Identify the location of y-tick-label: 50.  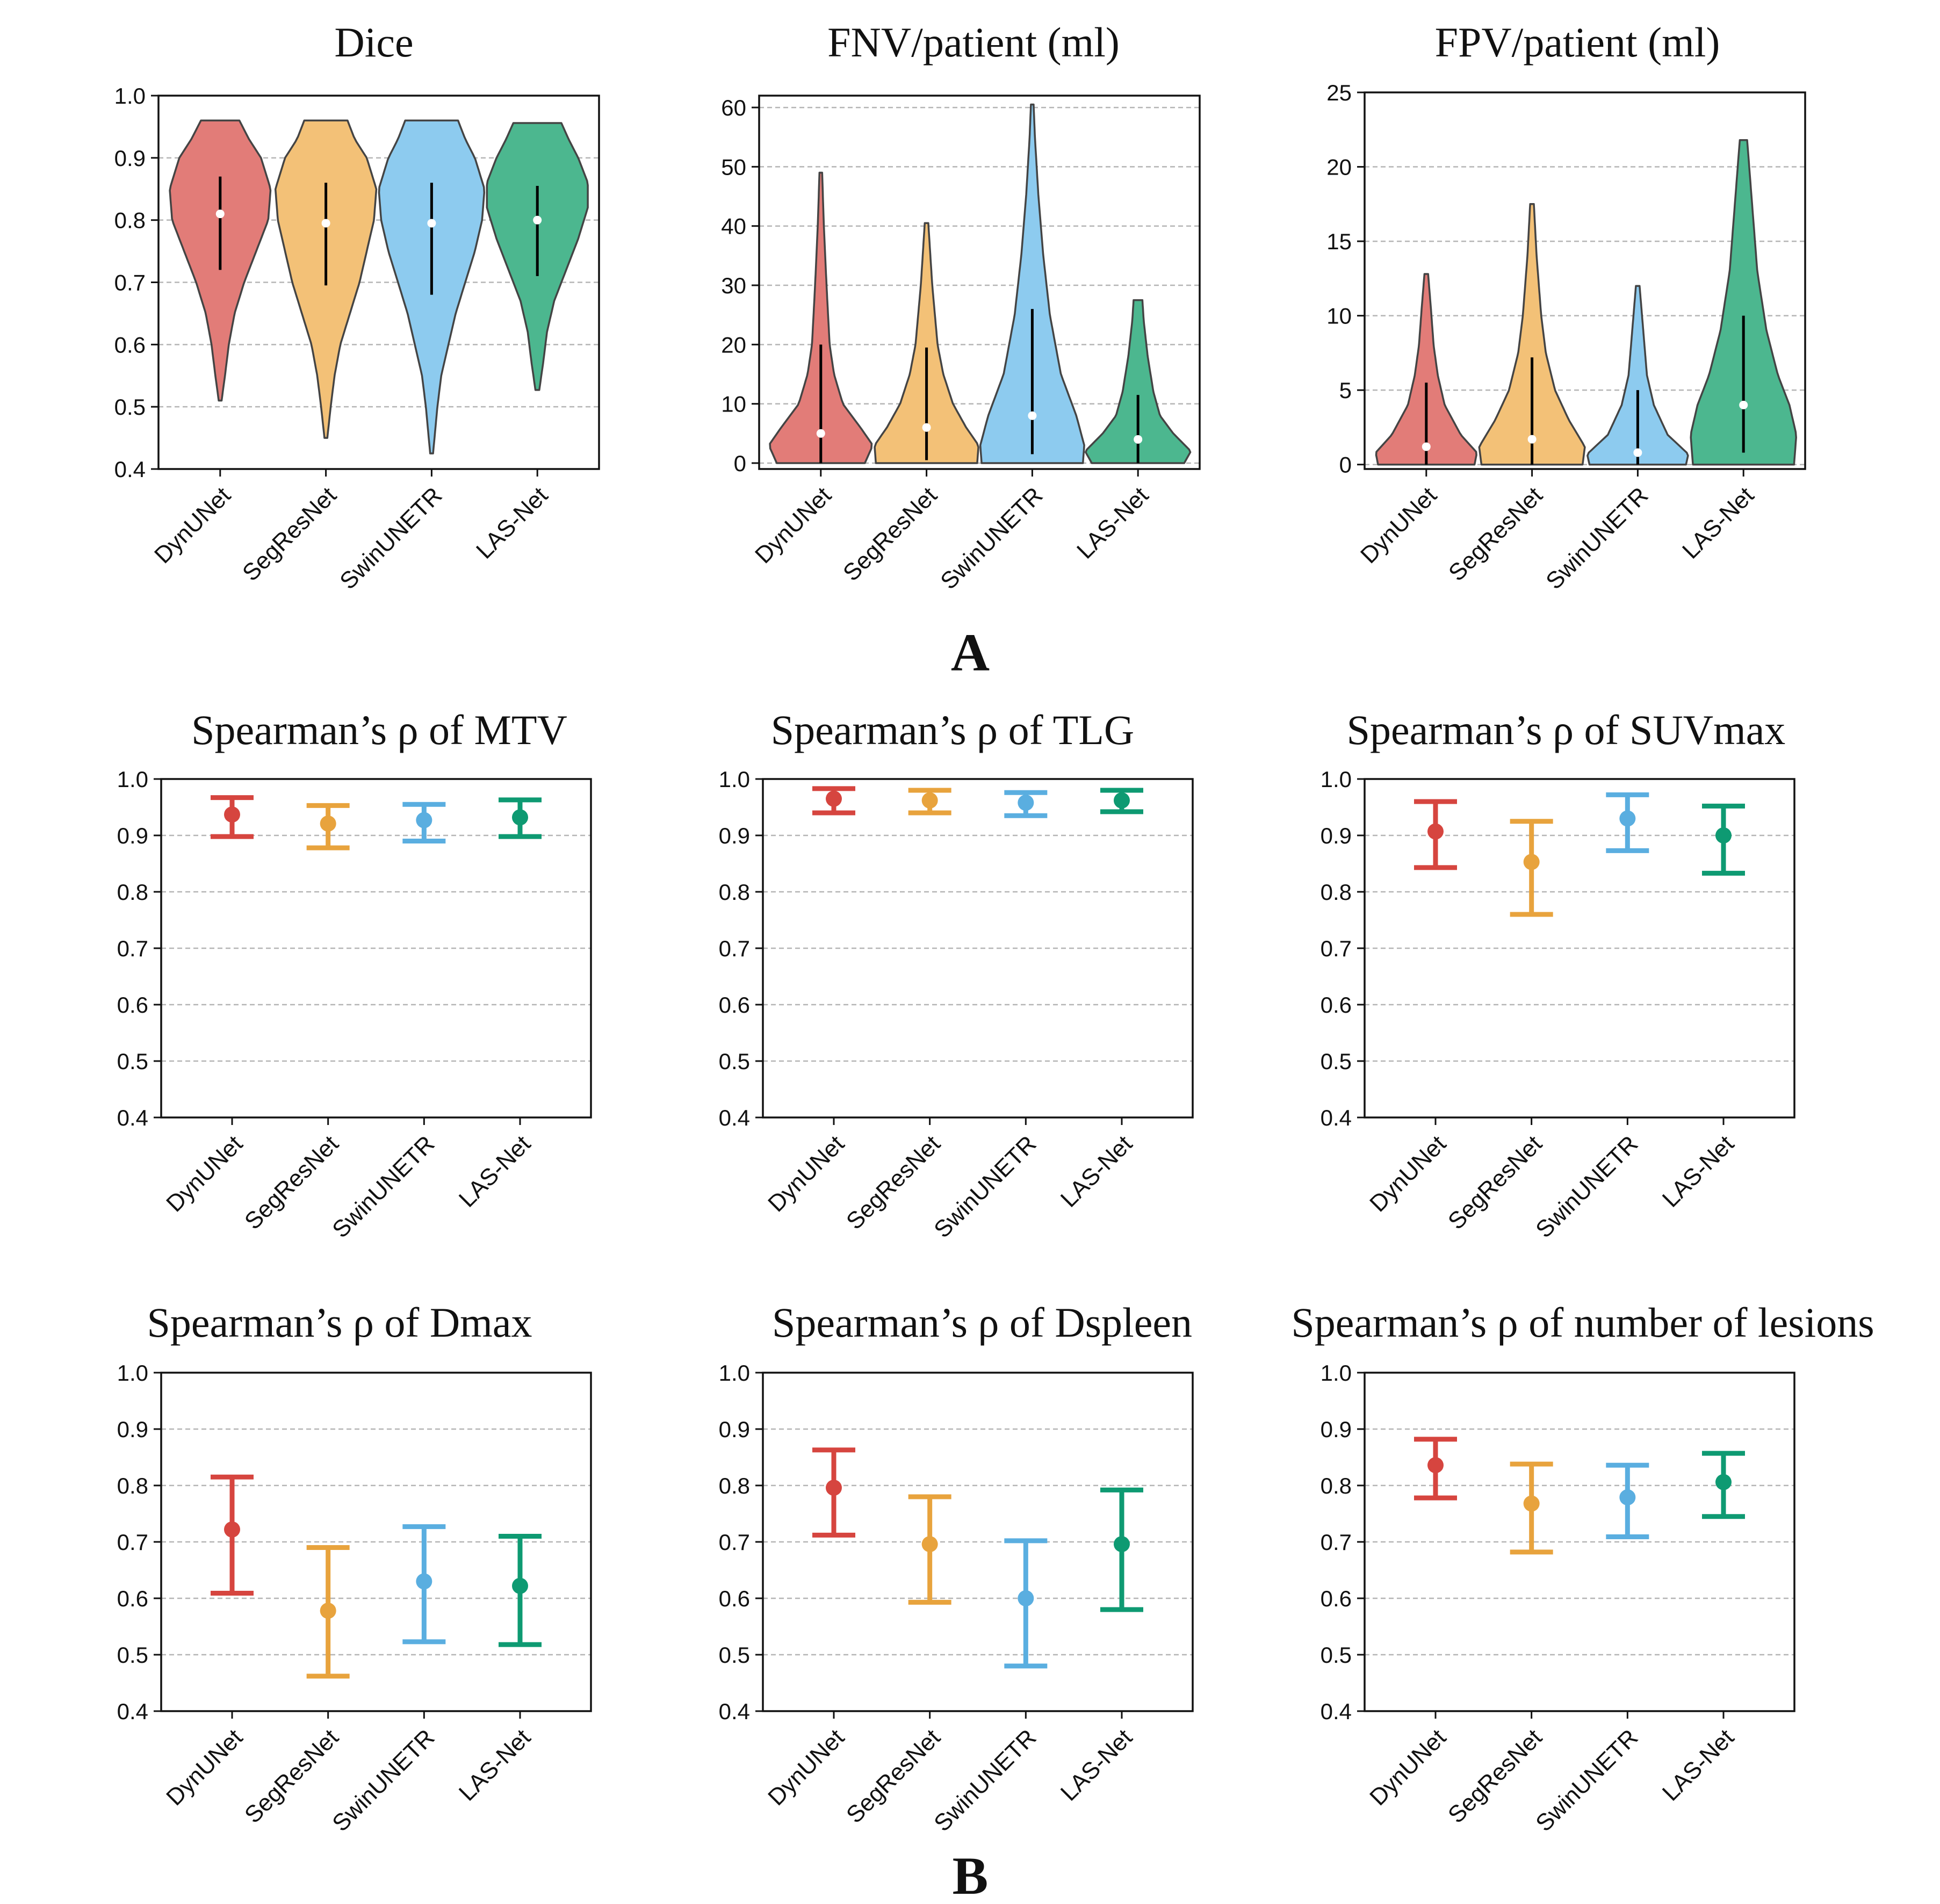
(733, 167).